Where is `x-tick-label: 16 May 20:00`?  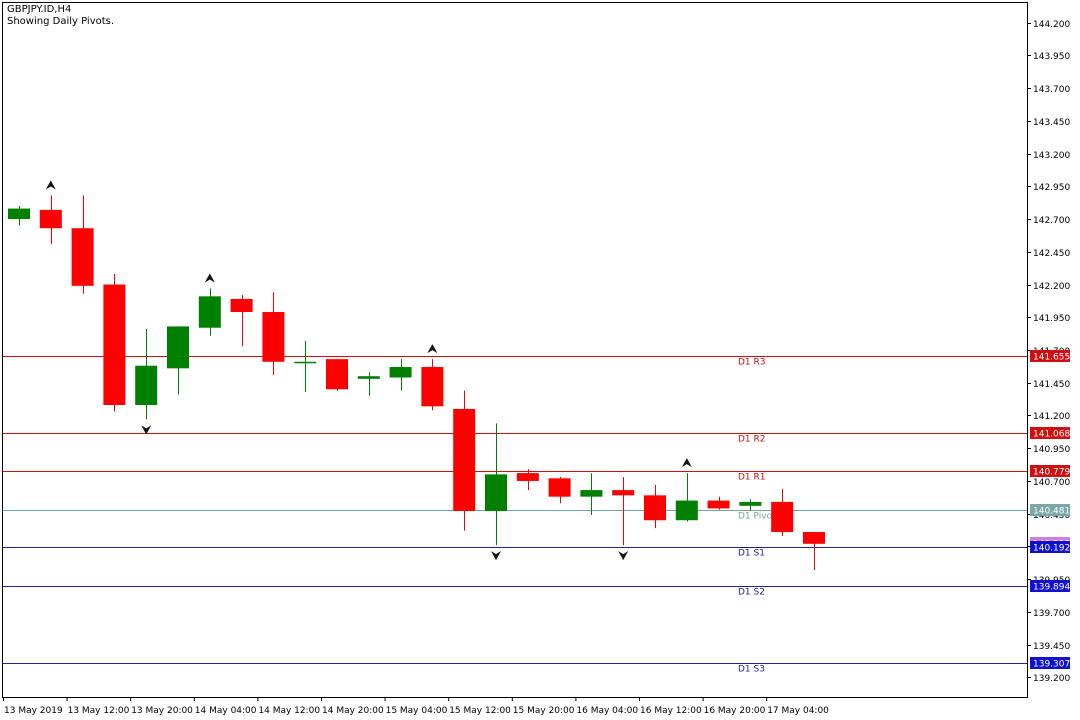 x-tick-label: 16 May 20:00 is located at coordinates (735, 711).